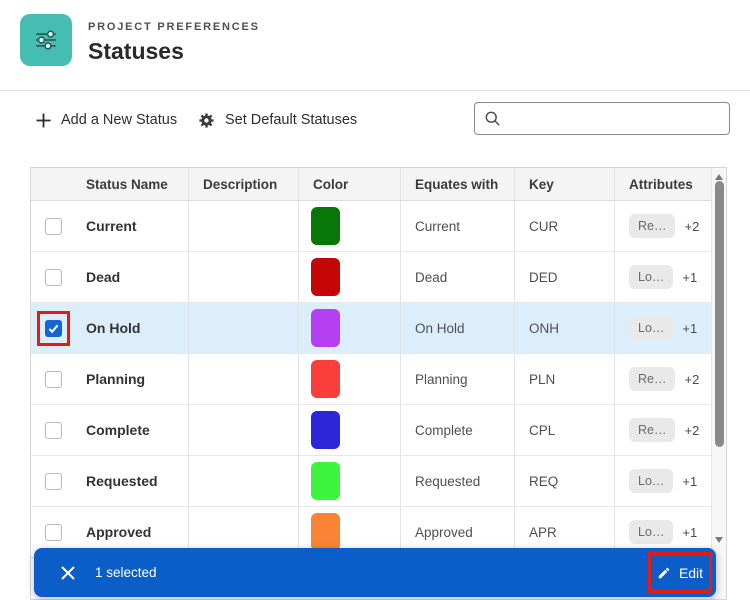 The image size is (750, 600). What do you see at coordinates (116, 379) in the screenshot?
I see `status-name-label: Planning` at bounding box center [116, 379].